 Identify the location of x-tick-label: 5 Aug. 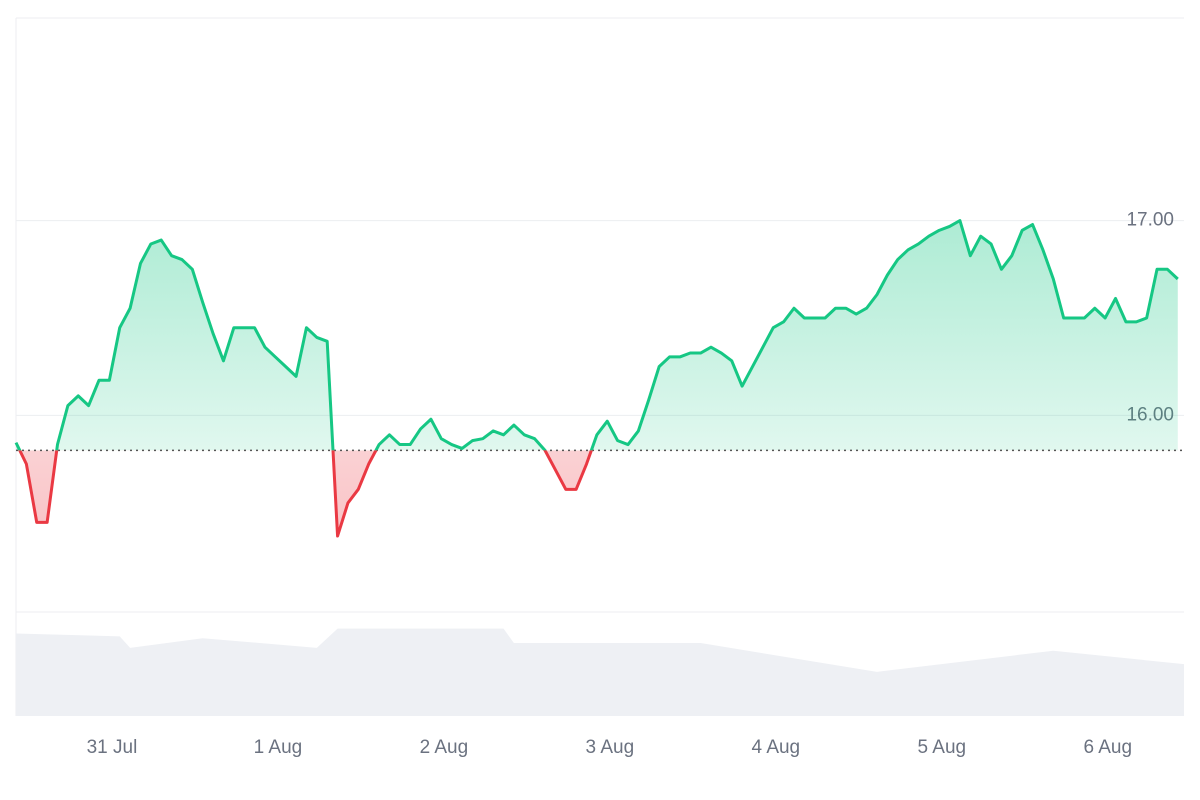
(941, 747).